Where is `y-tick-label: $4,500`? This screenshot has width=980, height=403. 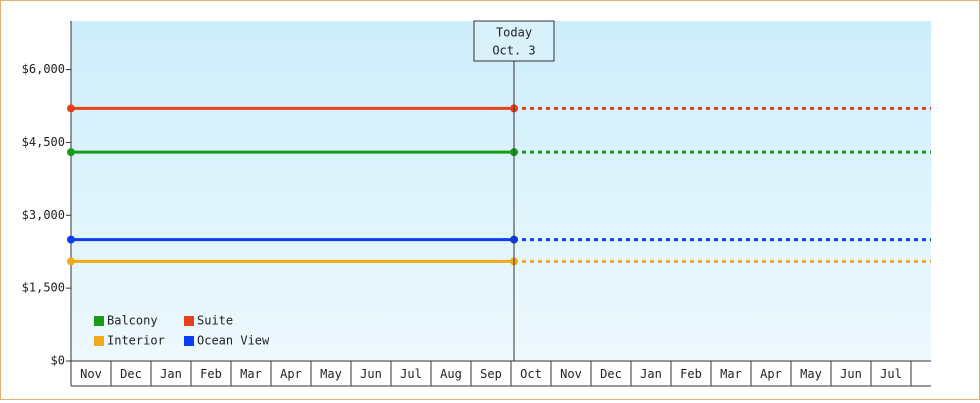
y-tick-label: $4,500 is located at coordinates (43, 142).